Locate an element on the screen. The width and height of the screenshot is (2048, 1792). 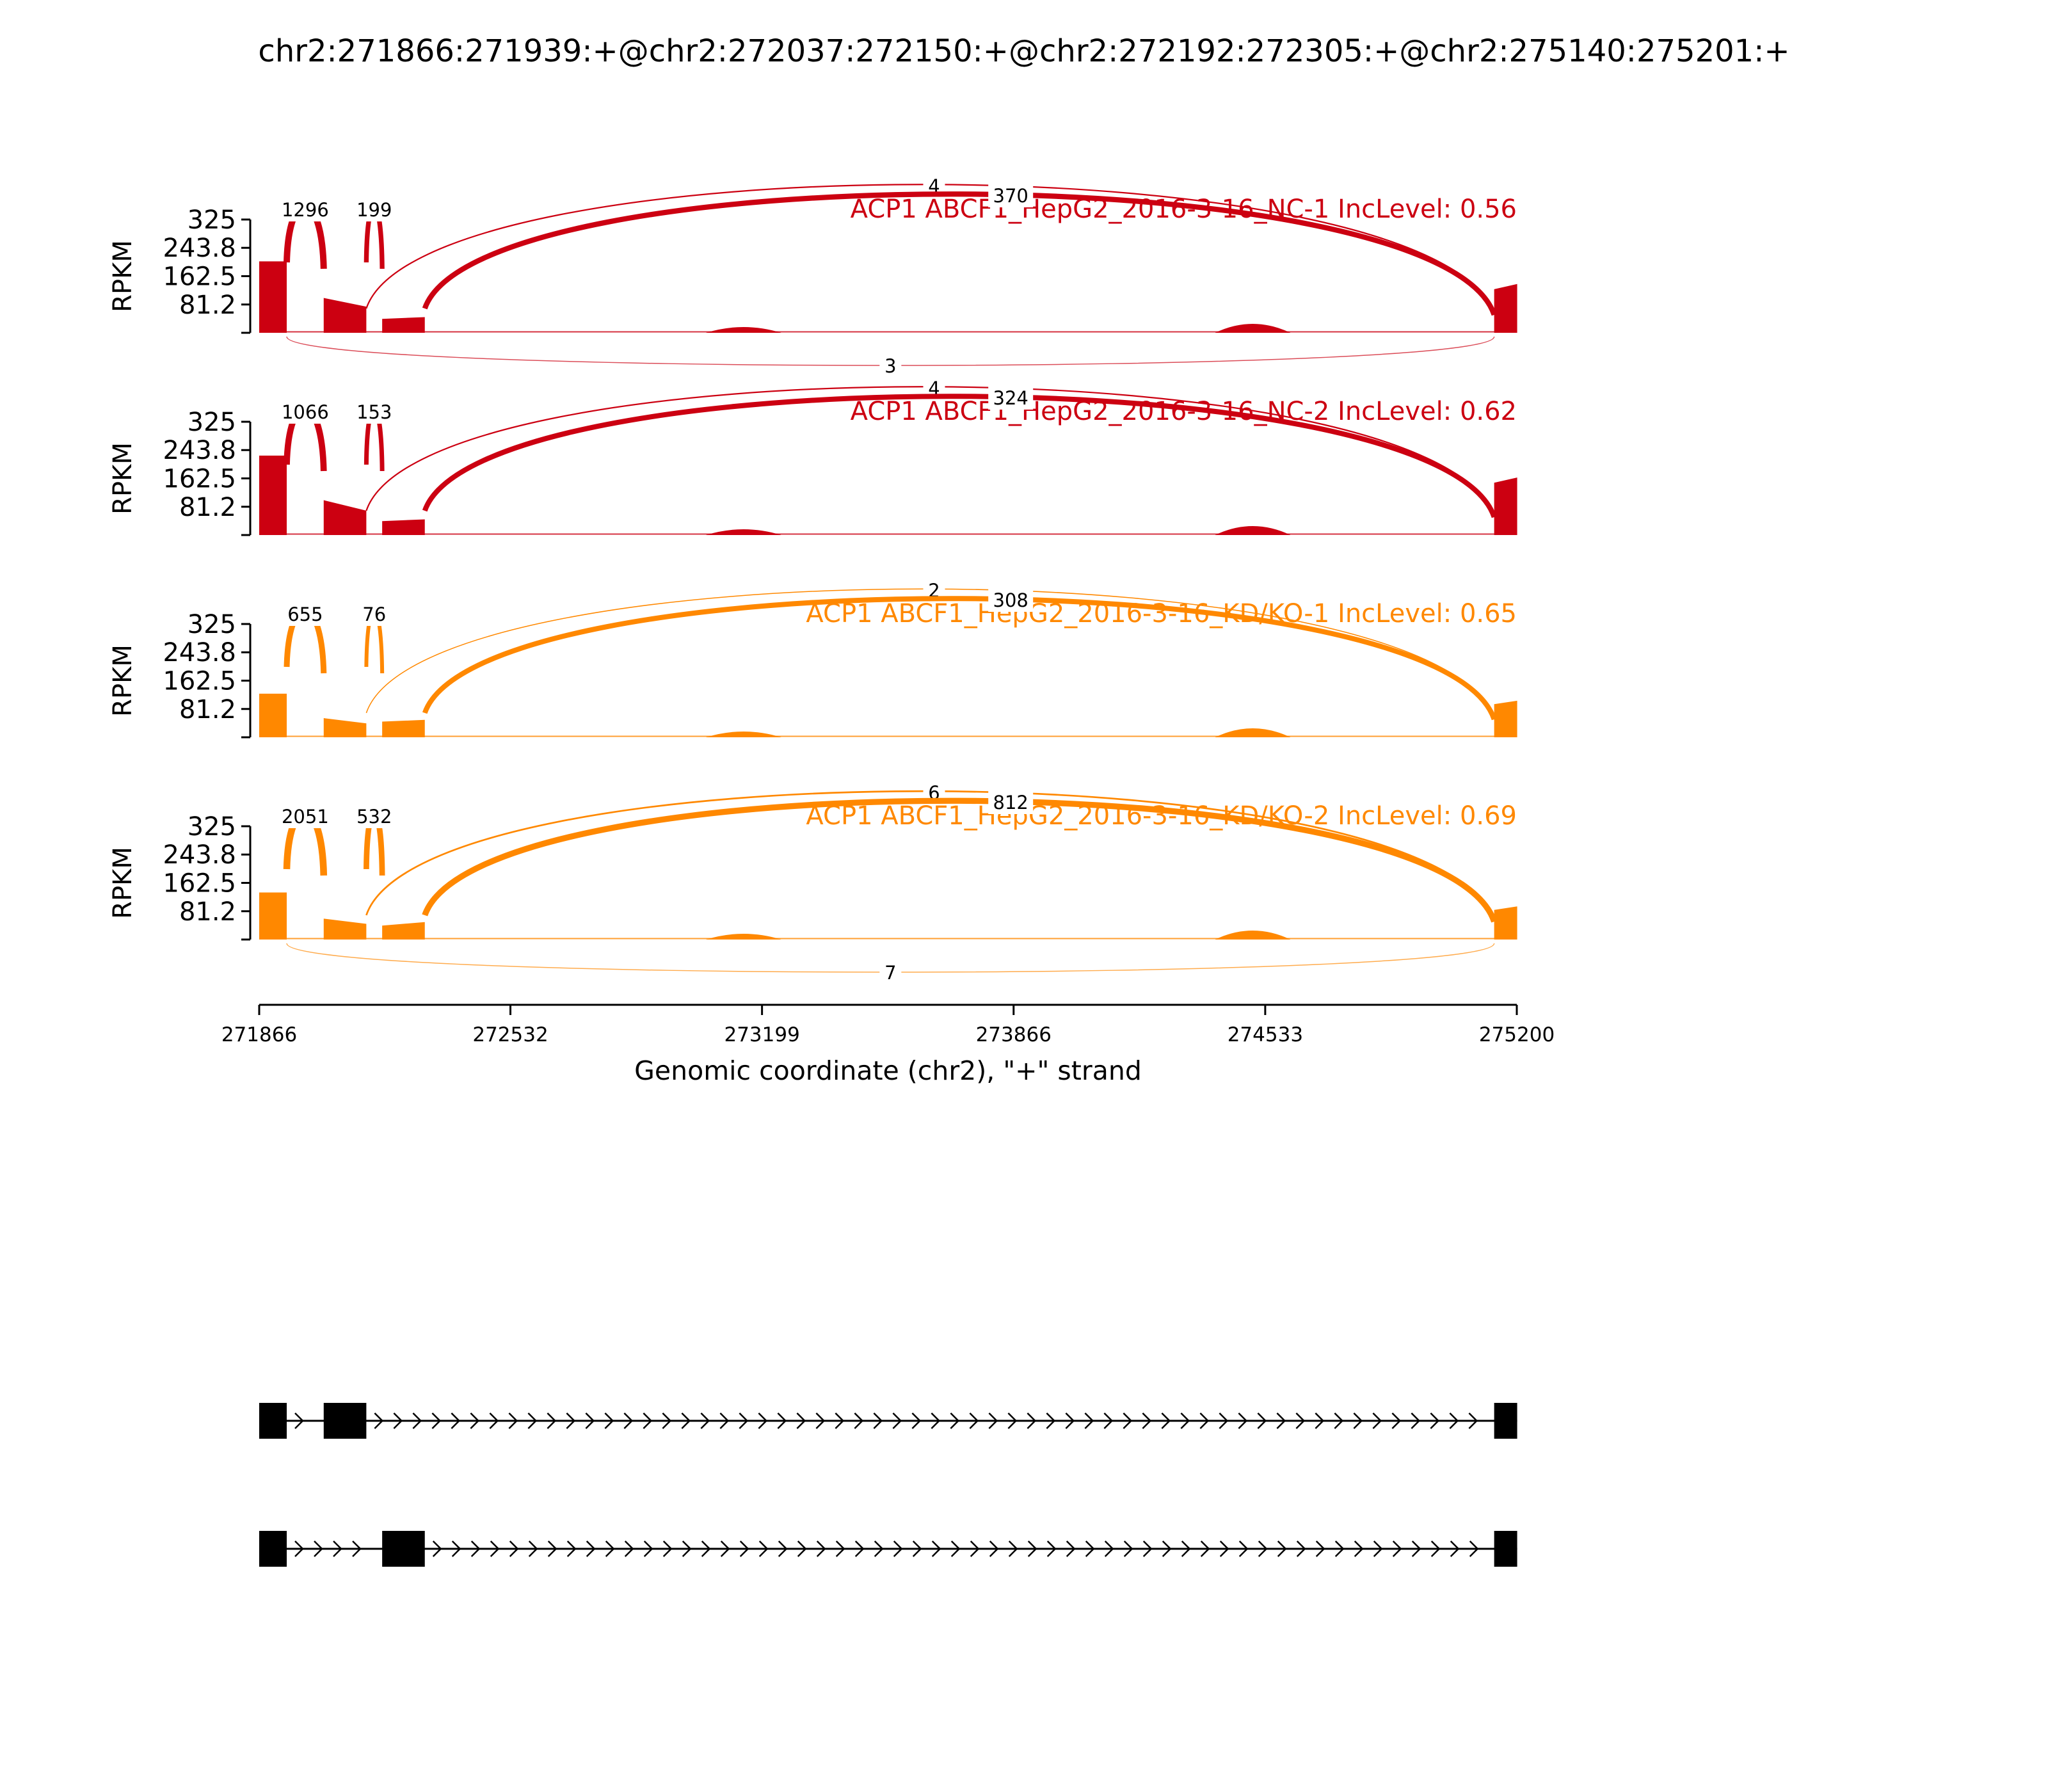
junction-label: 324 is located at coordinates (1010, 398).